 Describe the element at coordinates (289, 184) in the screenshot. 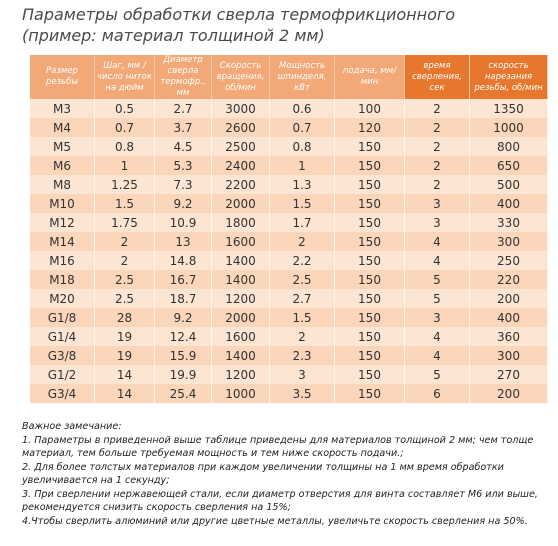

I see `table-row: M8 1.25 7.3 2200 1.3 150 2 500` at that location.